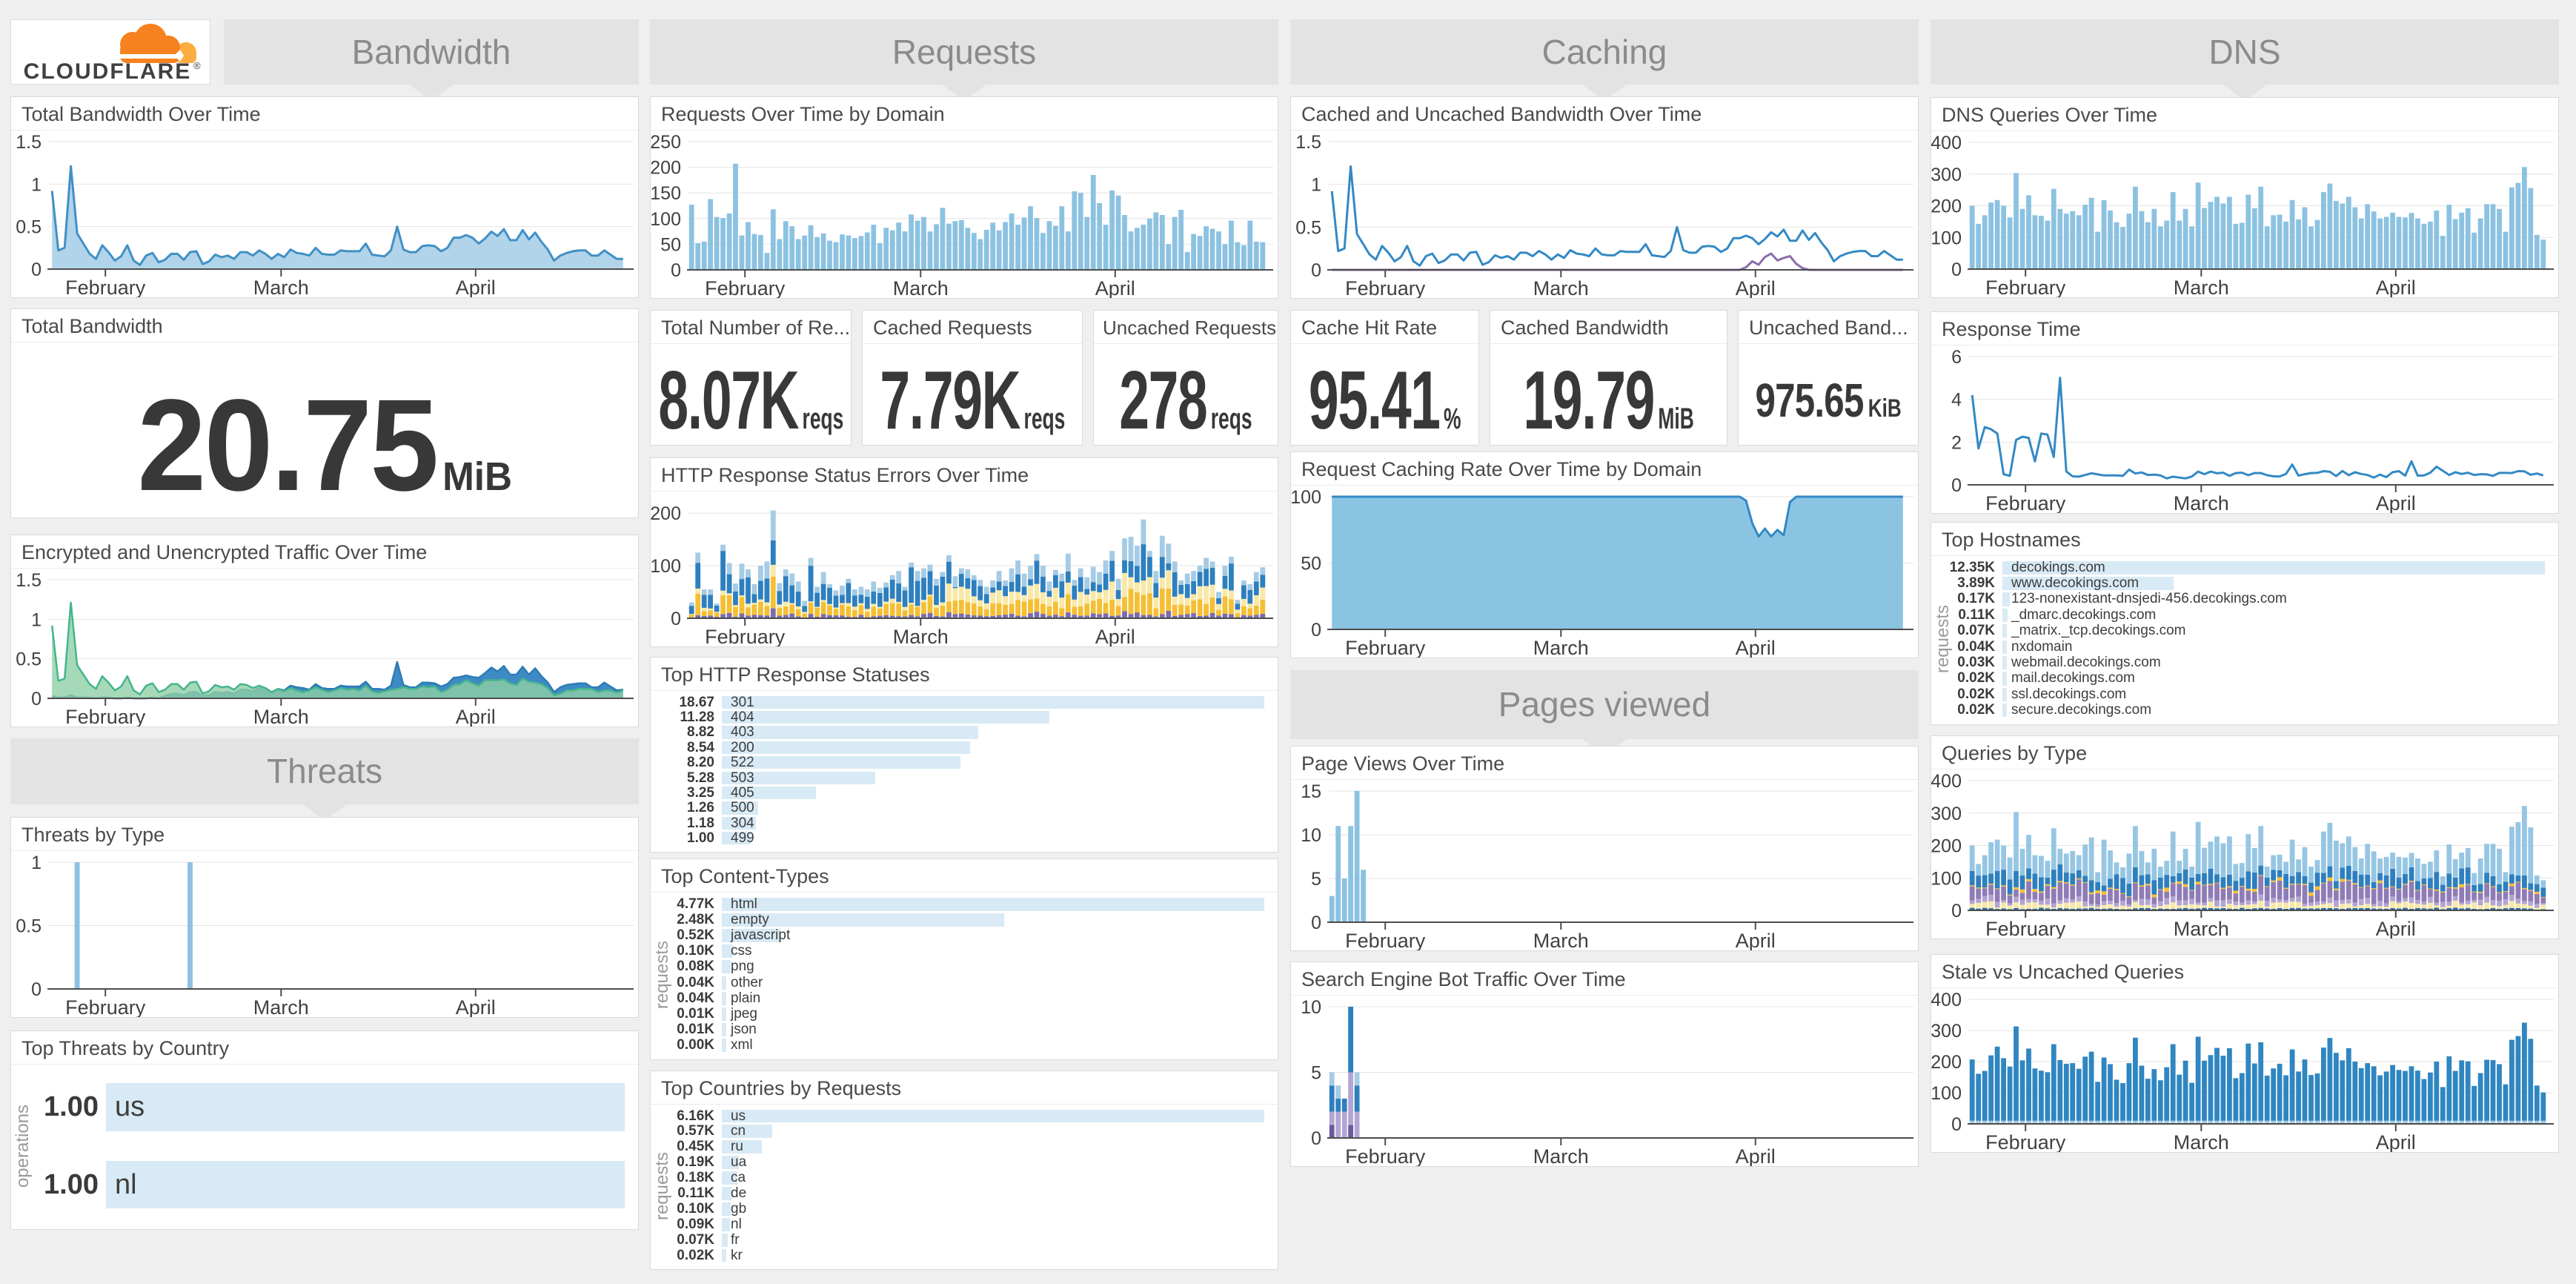 The width and height of the screenshot is (2576, 1284). I want to click on list-row: 4.77K html, so click(957, 903).